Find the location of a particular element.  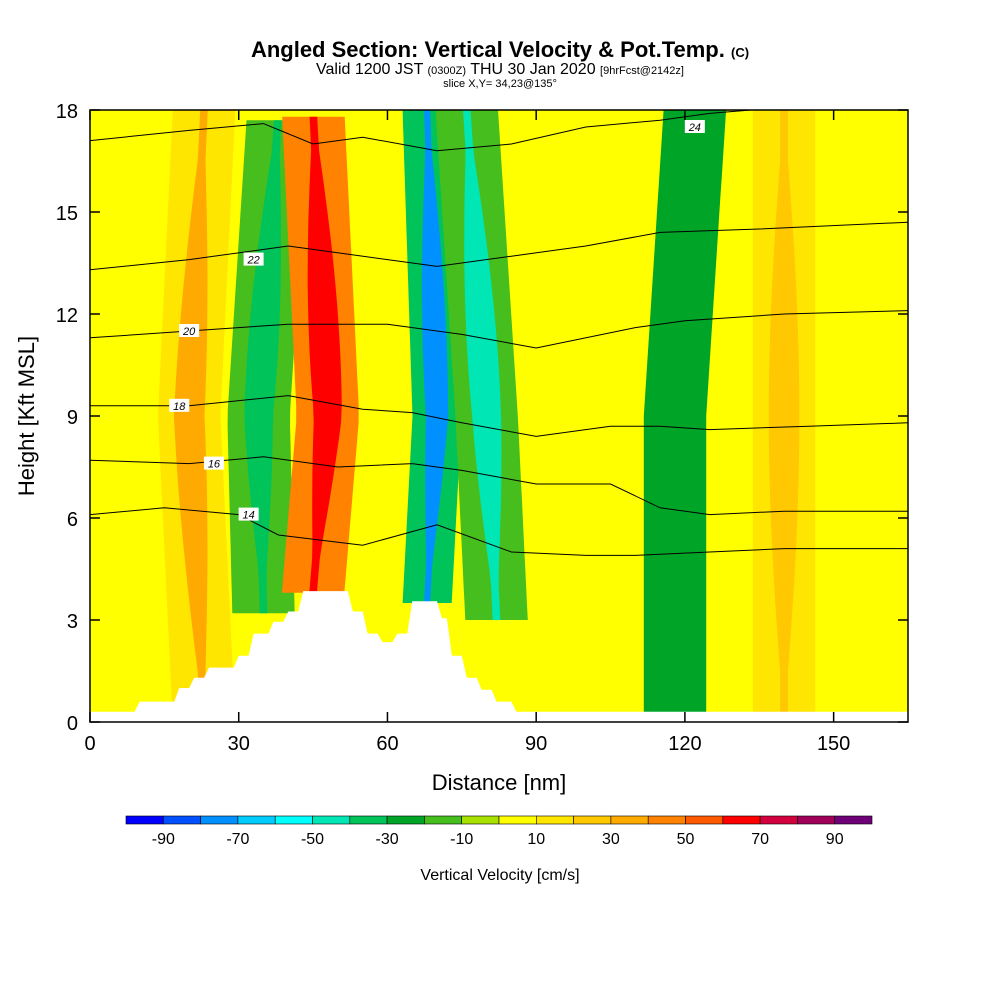

colorbar-label: Vertical Velocity [cm/s] is located at coordinates (499, 875).